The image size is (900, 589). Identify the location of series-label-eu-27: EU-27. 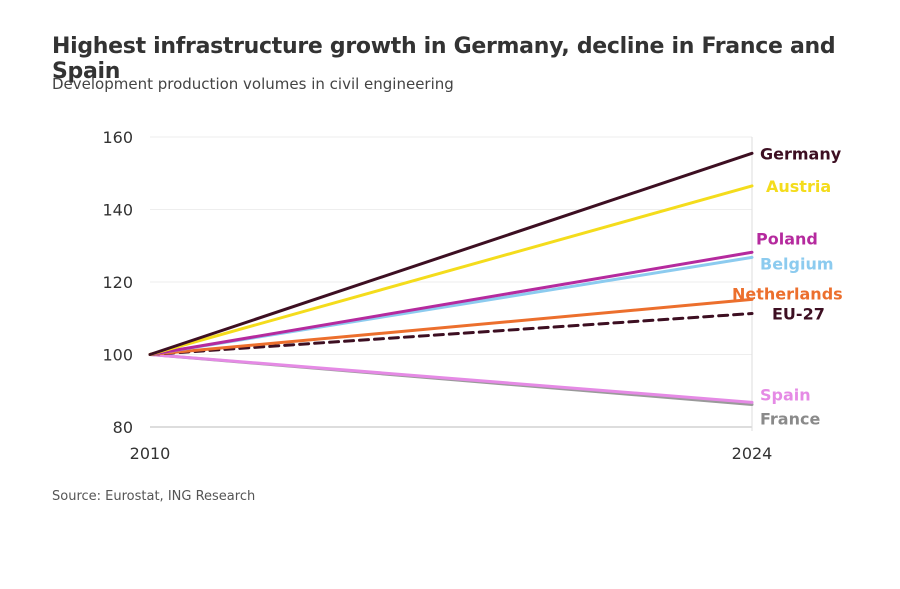
(798, 314).